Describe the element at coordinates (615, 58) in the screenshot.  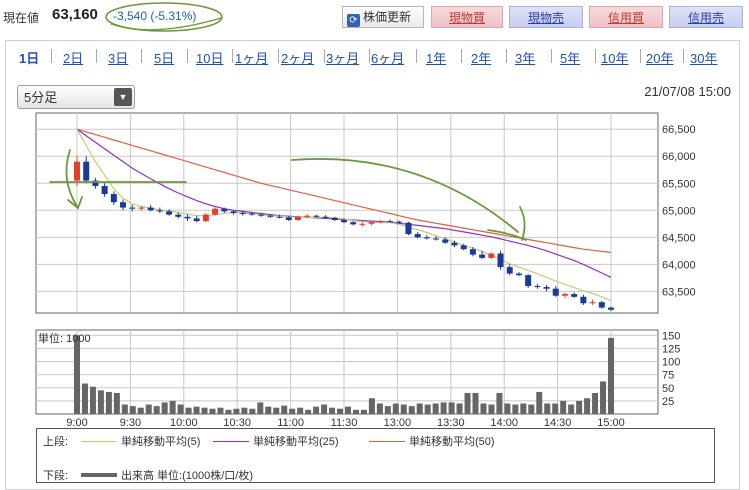
I see `tab-10y: 10年` at that location.